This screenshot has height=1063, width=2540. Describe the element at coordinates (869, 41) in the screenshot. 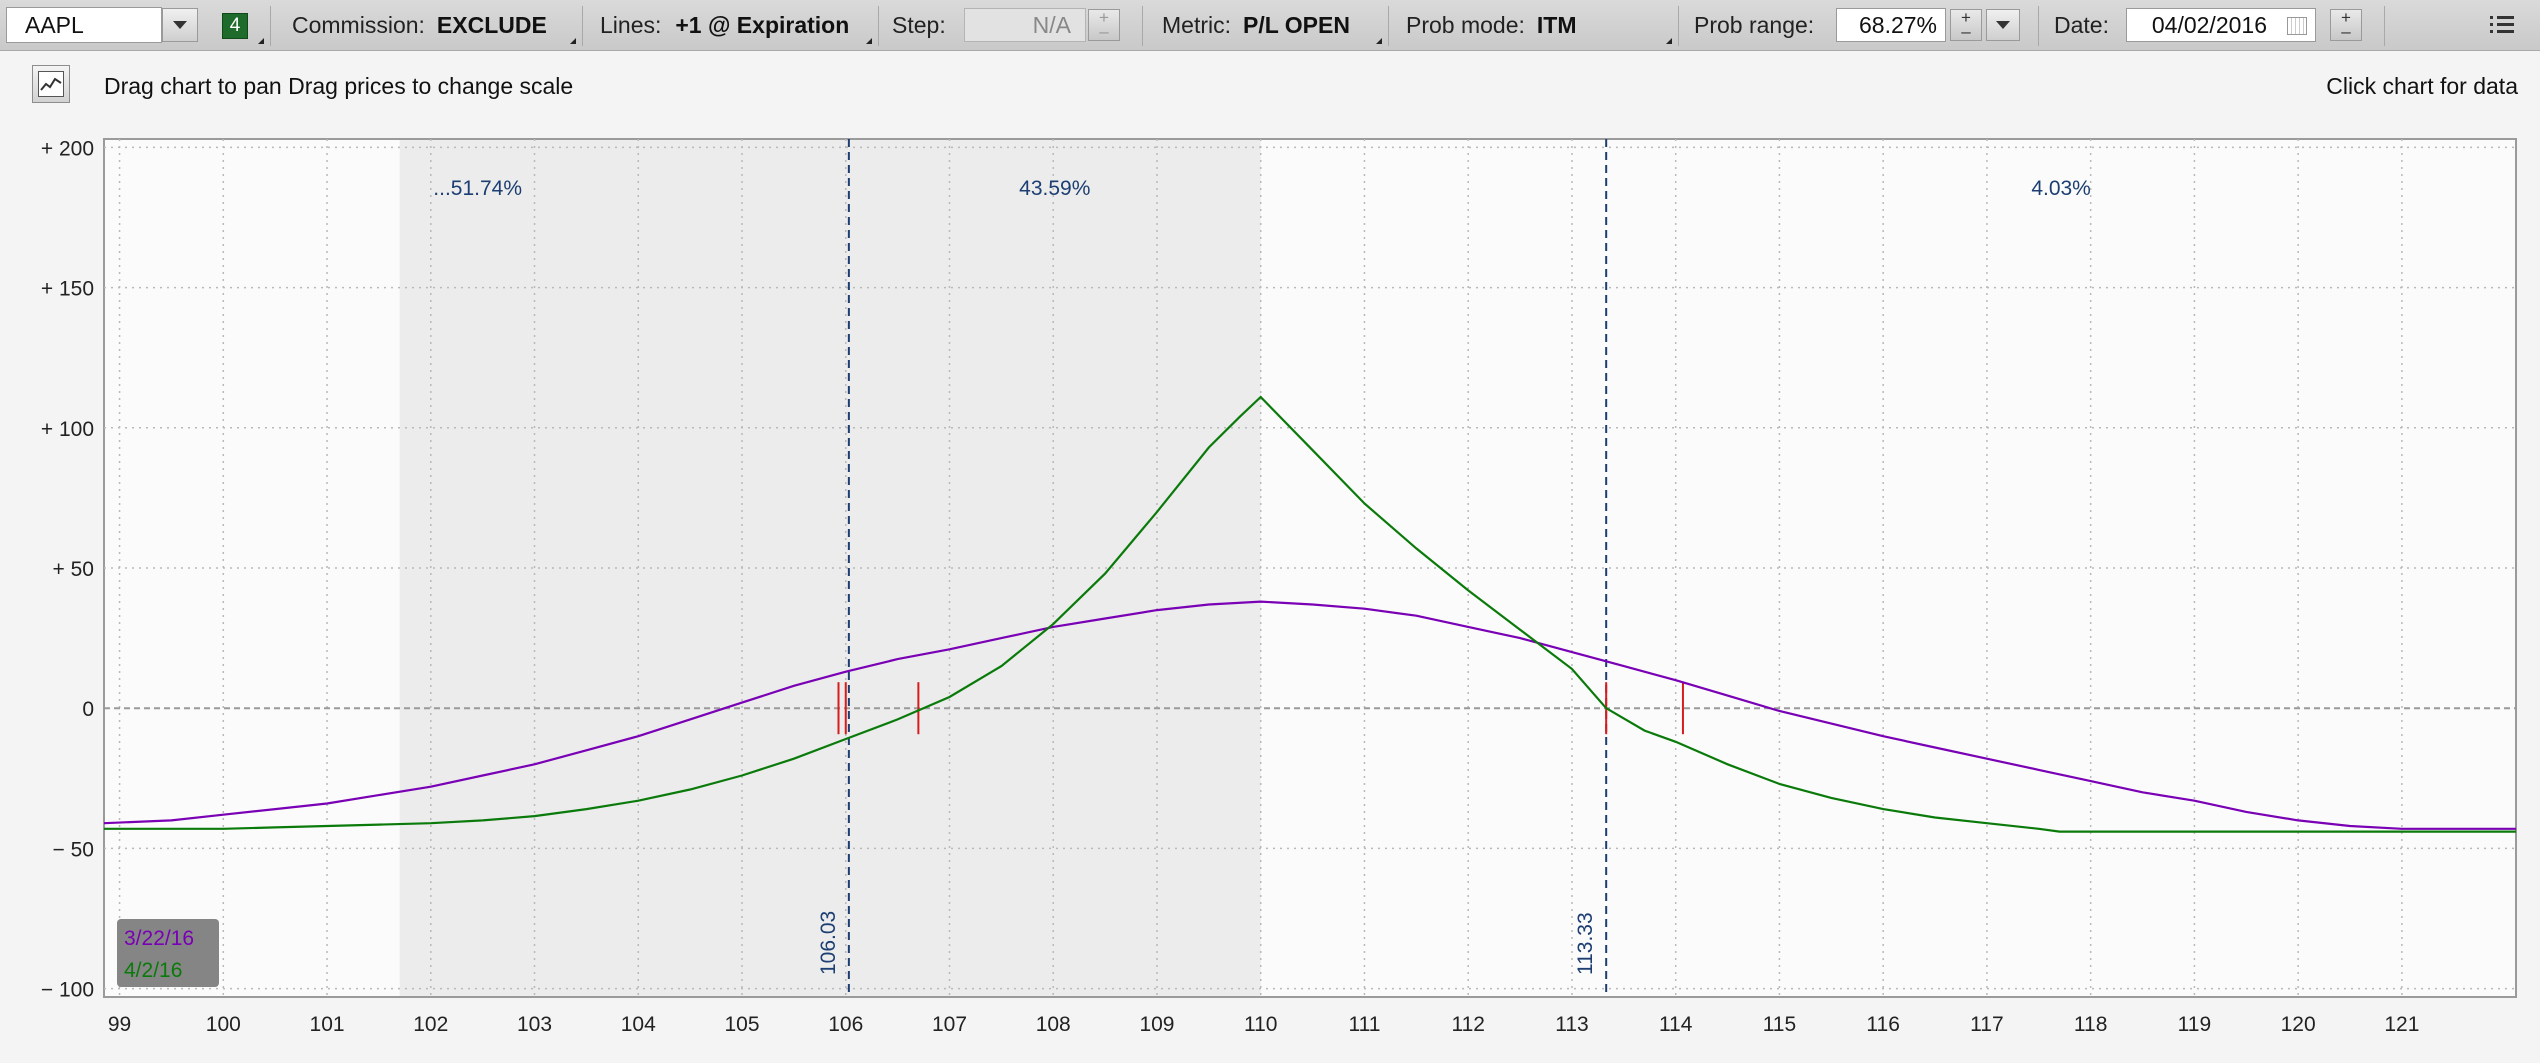

I see `lines-dropdown-indicator` at that location.